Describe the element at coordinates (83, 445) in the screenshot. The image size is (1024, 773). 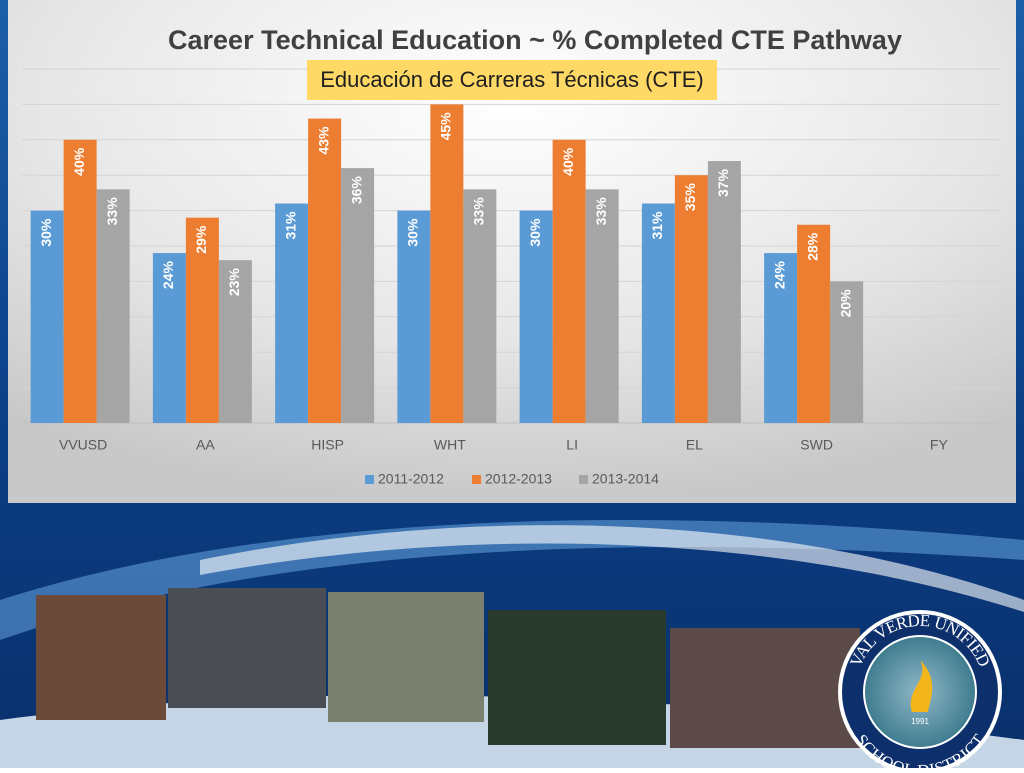
I see `x-tick-label: VVUSD` at that location.